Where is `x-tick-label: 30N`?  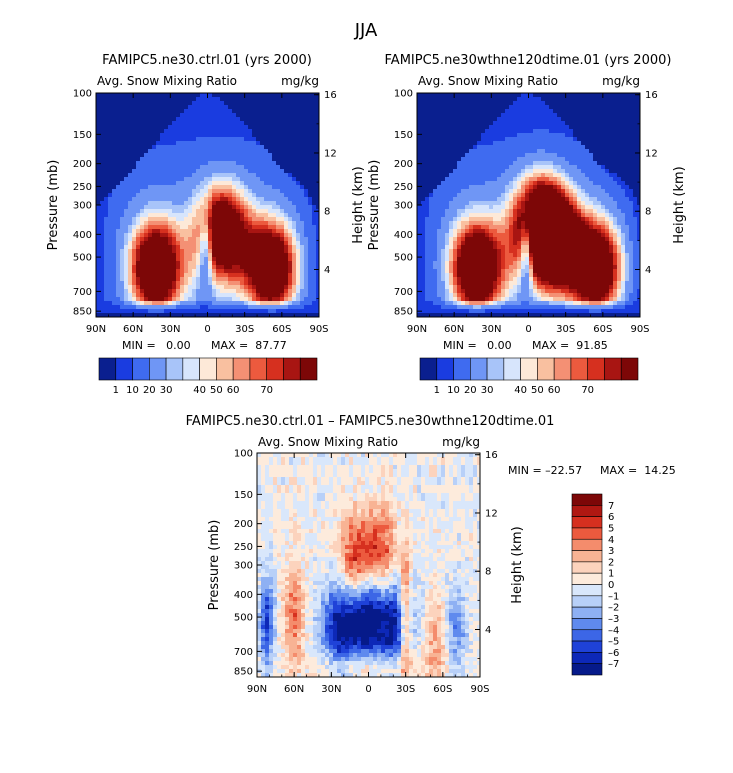 x-tick-label: 30N is located at coordinates (170, 329).